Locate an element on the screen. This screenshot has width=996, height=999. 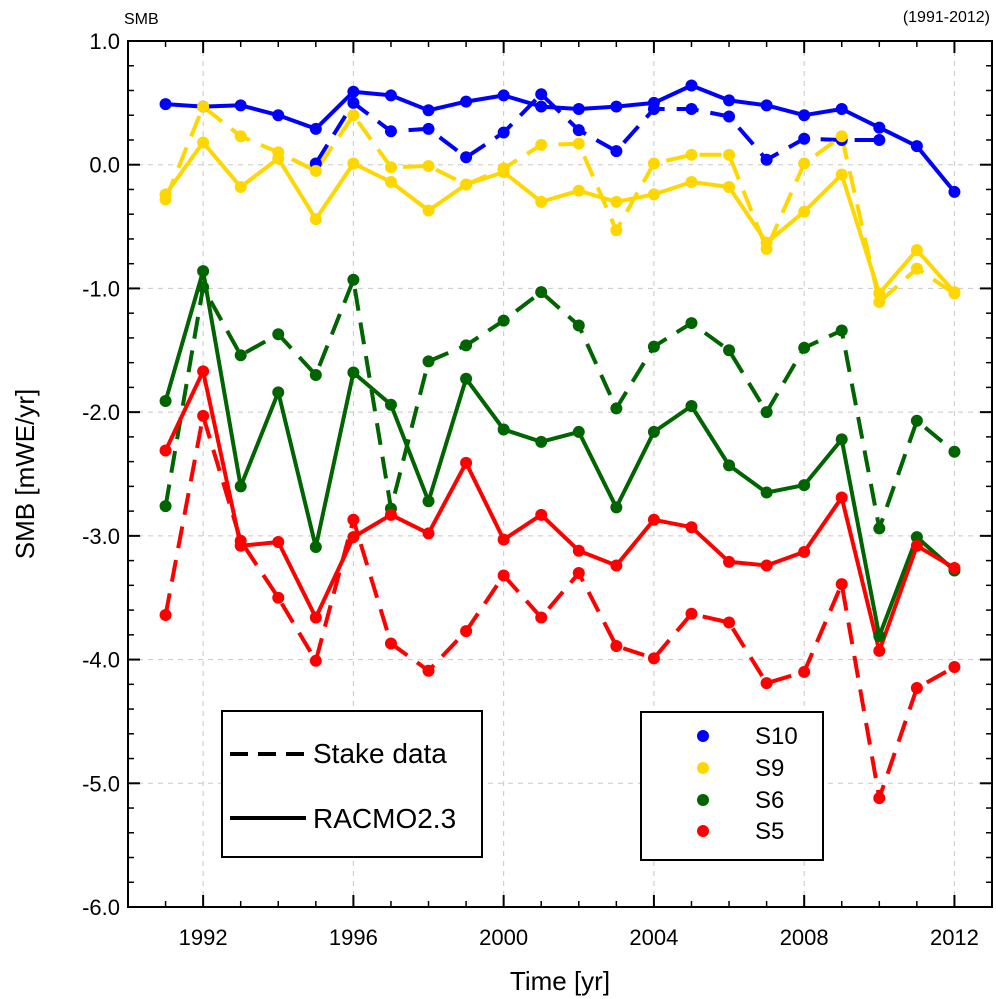
site-legend: S10 S9 S6 S5 is located at coordinates (732, 786).